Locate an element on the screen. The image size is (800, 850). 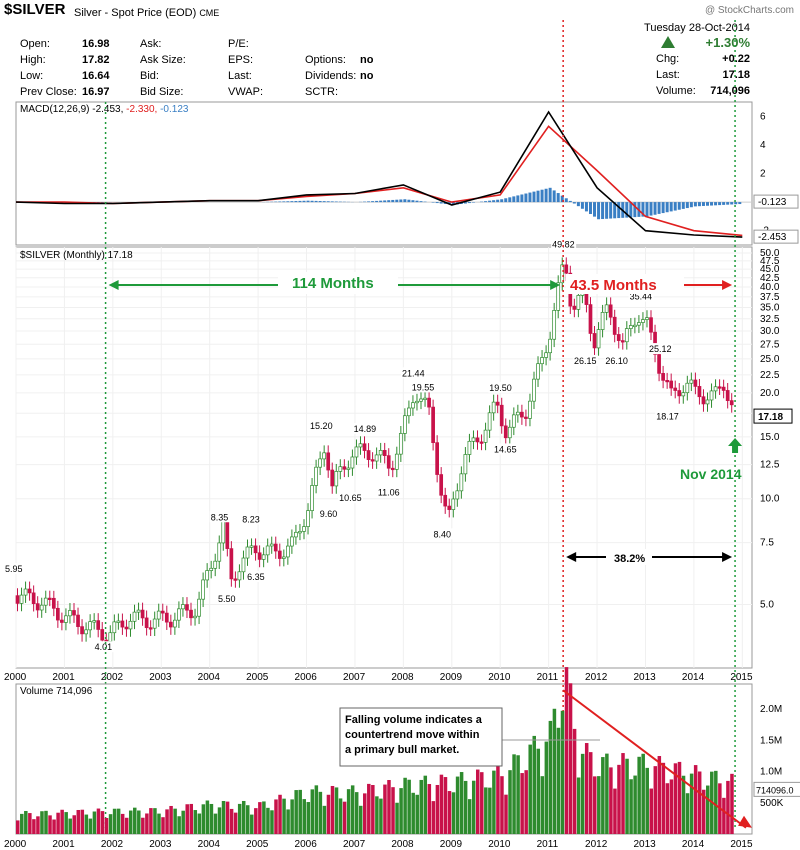
quote-row: Last: 17.18 is located at coordinates (703, 76).